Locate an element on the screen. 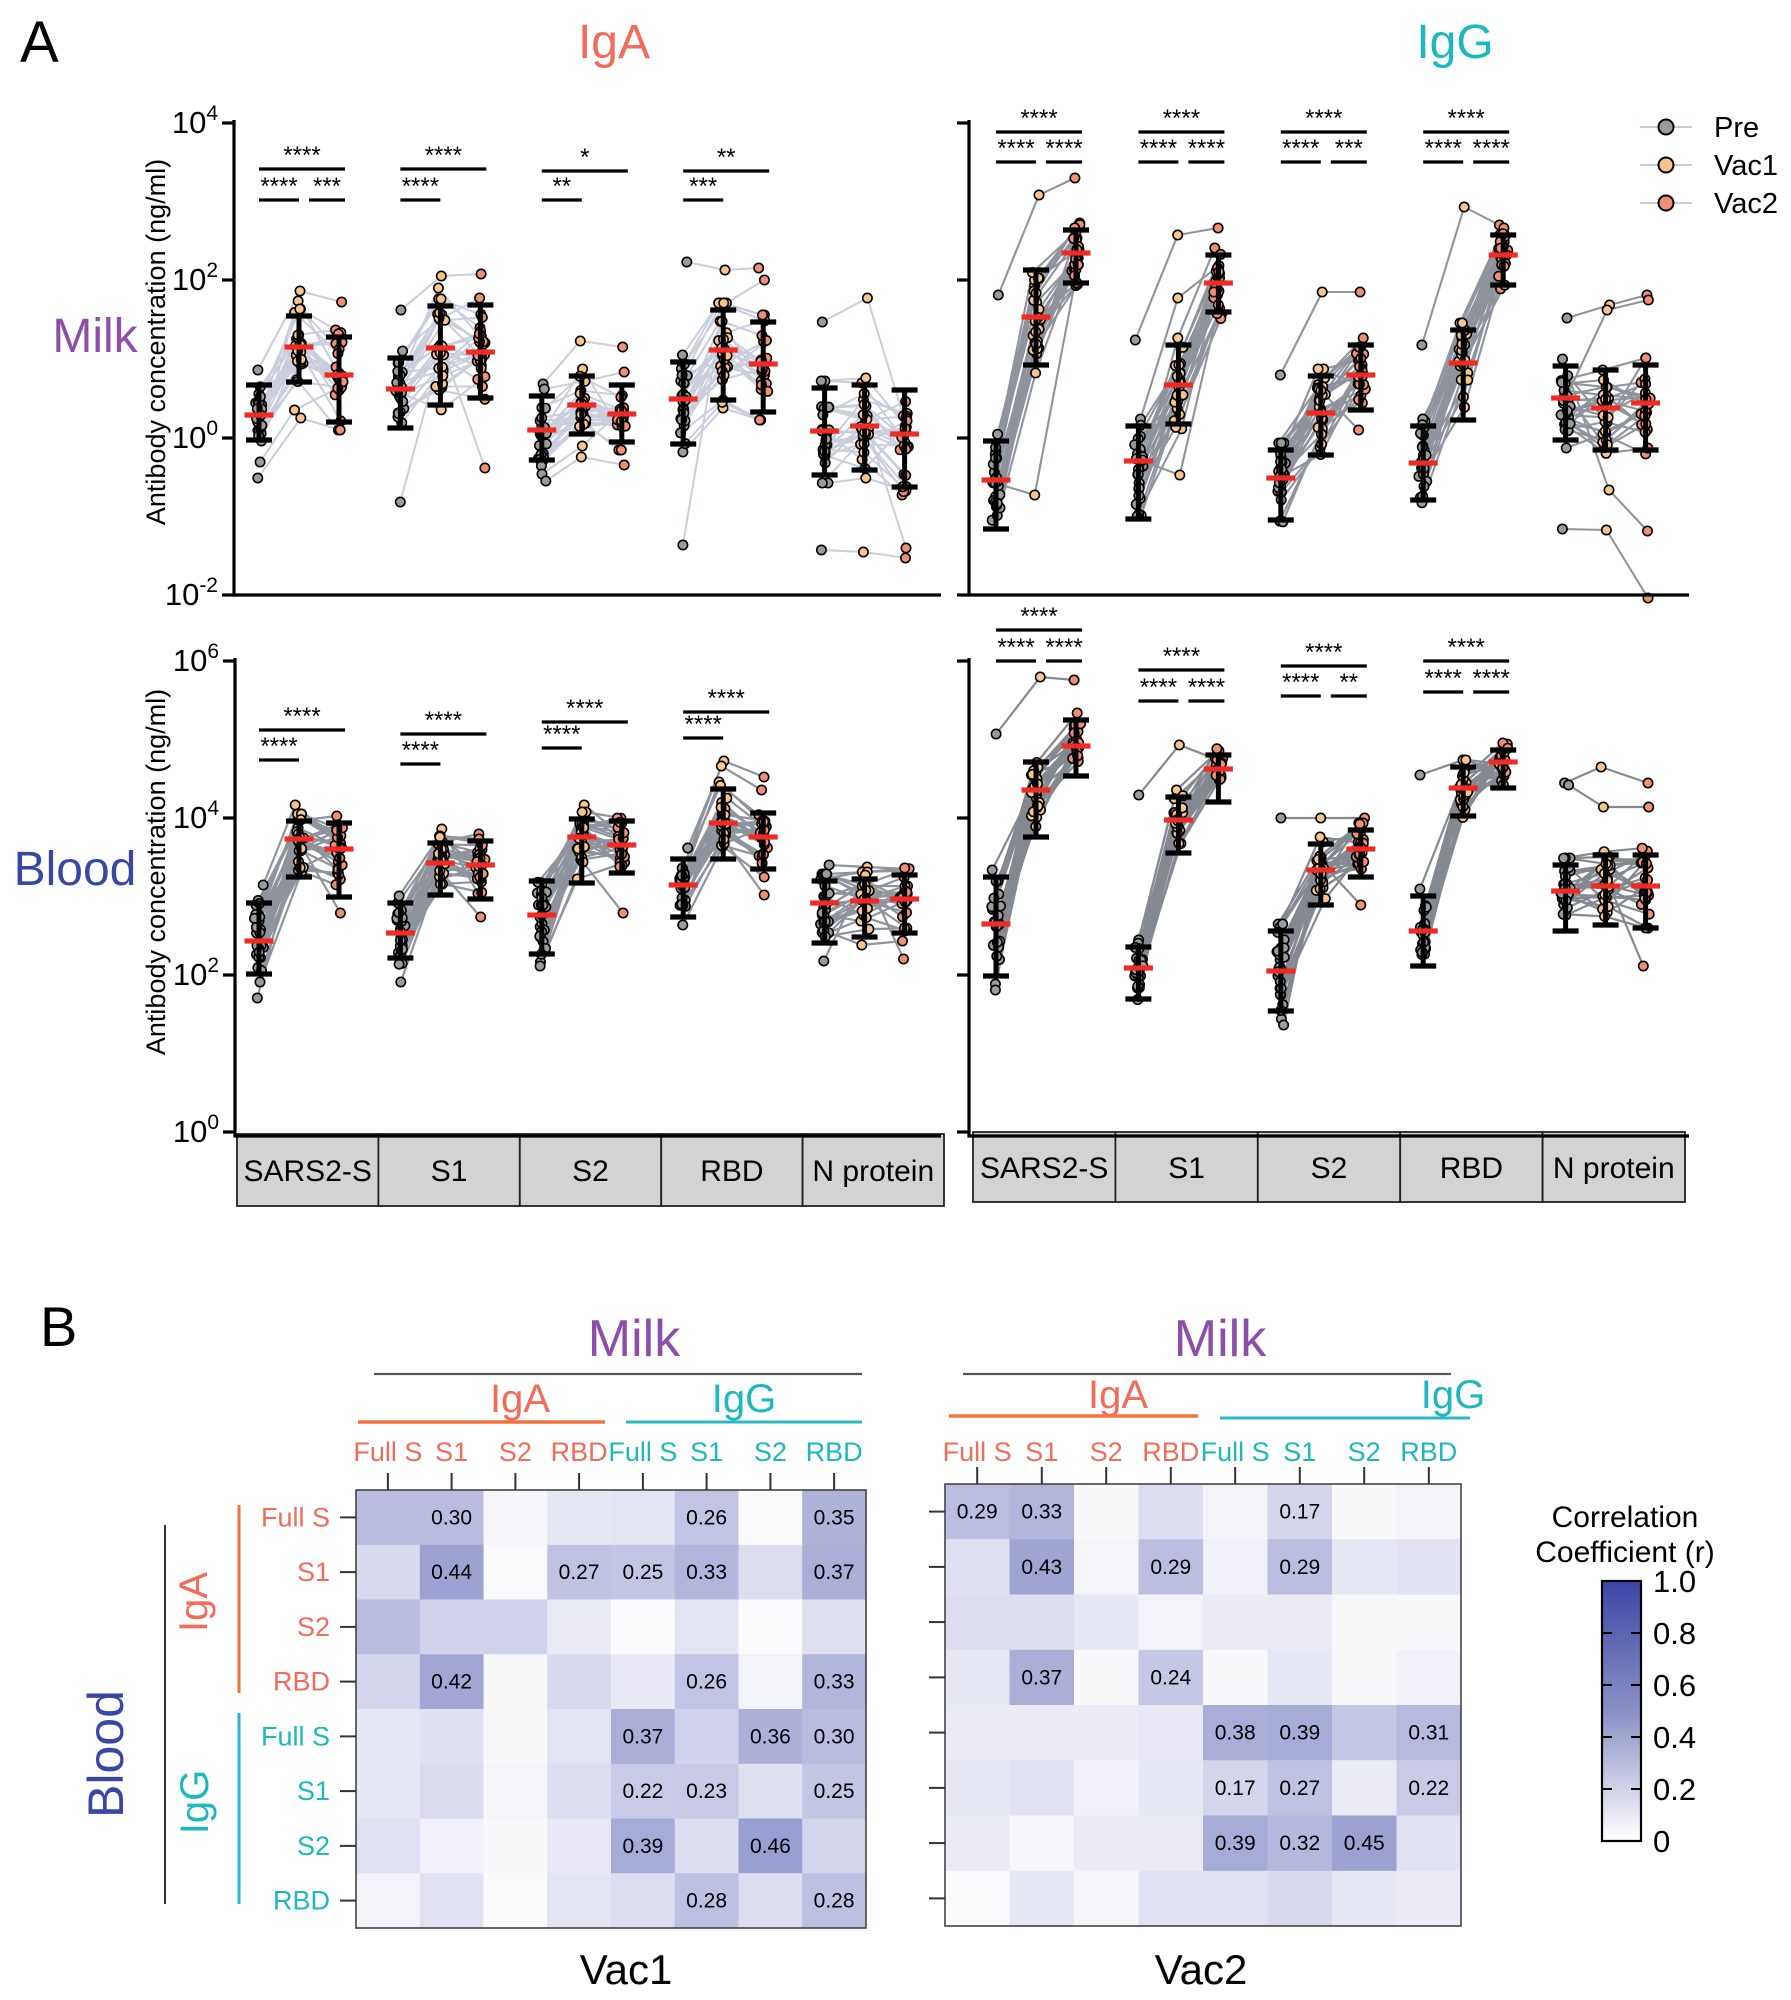 Image resolution: width=1791 pixels, height=2000 pixels. svg-text: 0.8 is located at coordinates (1674, 1633).